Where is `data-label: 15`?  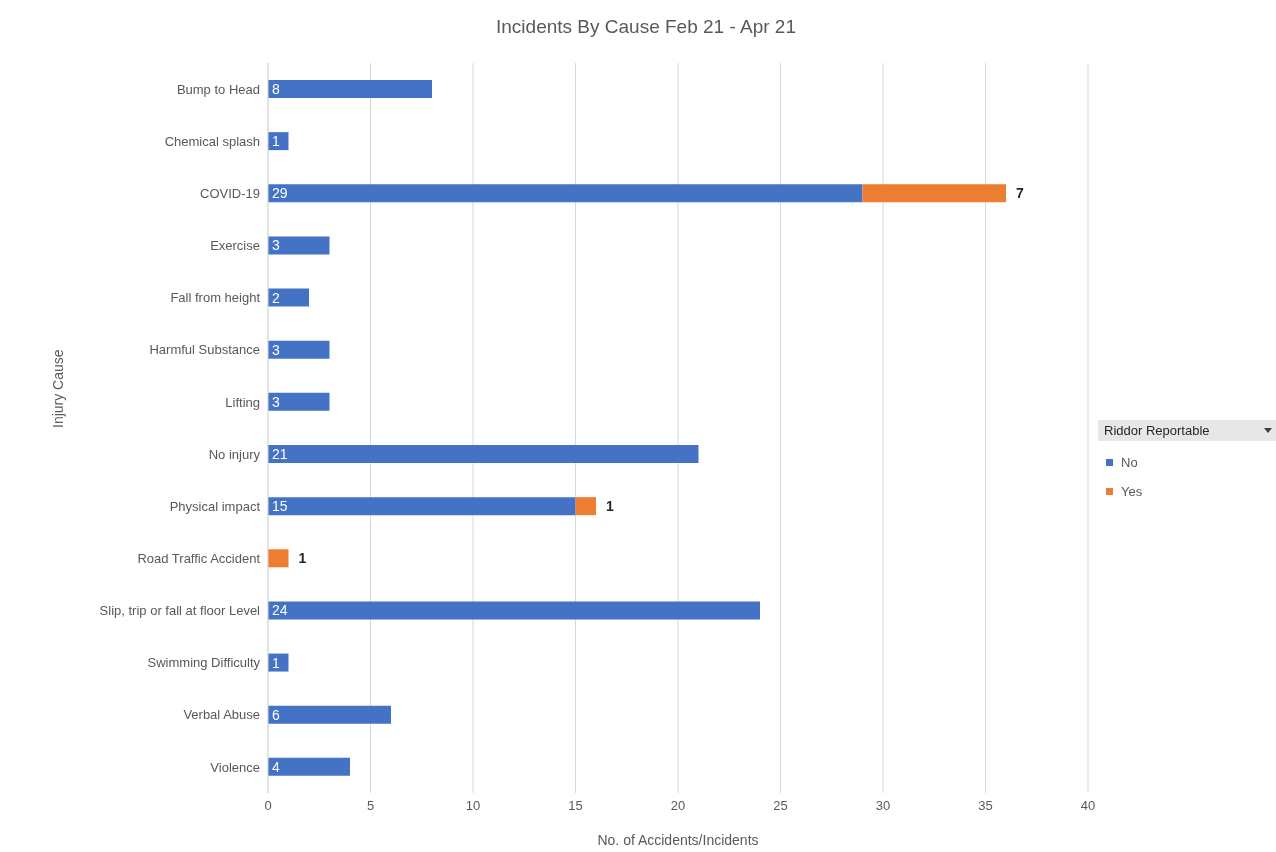
data-label: 15 is located at coordinates (280, 506).